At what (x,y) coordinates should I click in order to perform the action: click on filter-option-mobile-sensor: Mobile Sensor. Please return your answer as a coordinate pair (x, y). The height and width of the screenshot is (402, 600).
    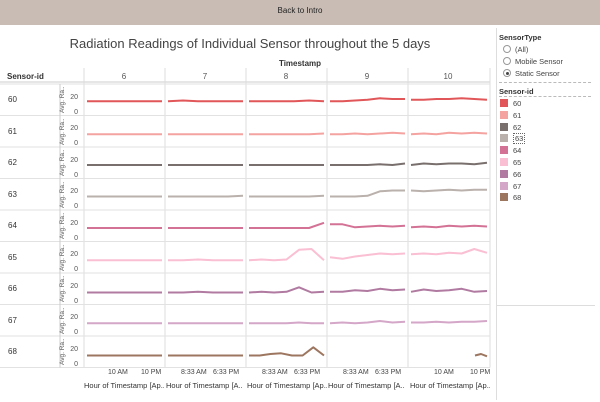
    Looking at the image, I should click on (533, 61).